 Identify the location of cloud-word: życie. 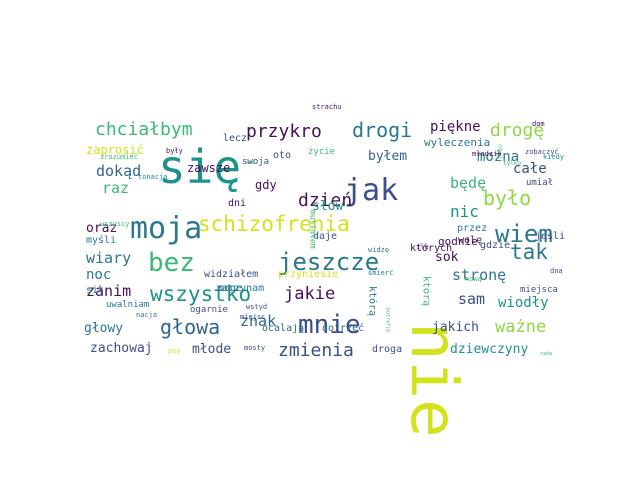
(322, 152).